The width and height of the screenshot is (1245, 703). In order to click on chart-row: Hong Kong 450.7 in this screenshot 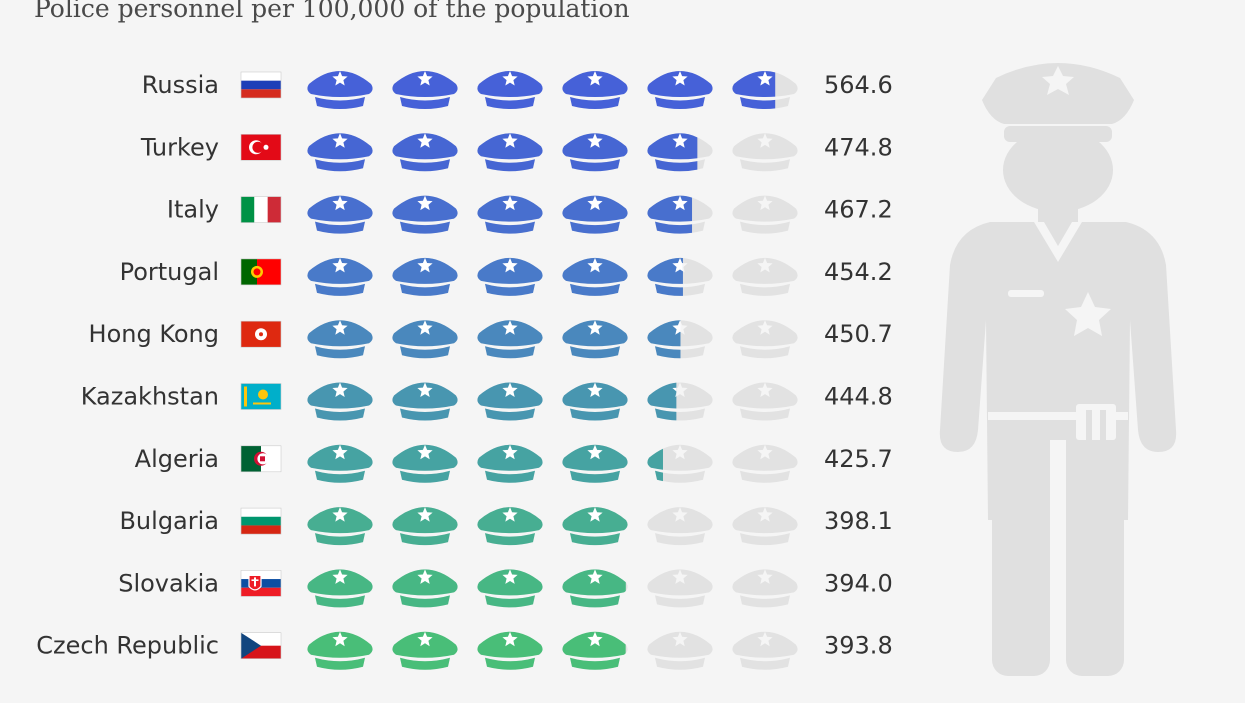, I will do `click(491, 339)`.